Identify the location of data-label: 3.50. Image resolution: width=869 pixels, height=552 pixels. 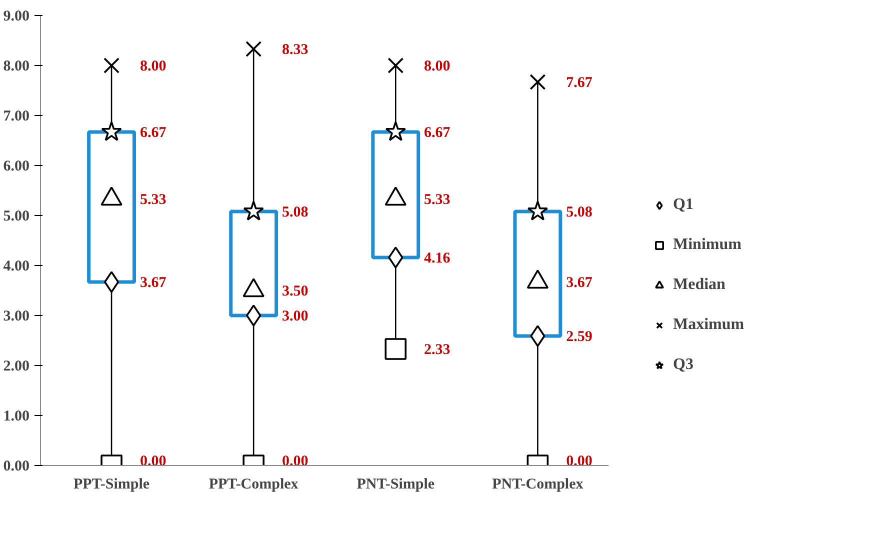
(295, 292).